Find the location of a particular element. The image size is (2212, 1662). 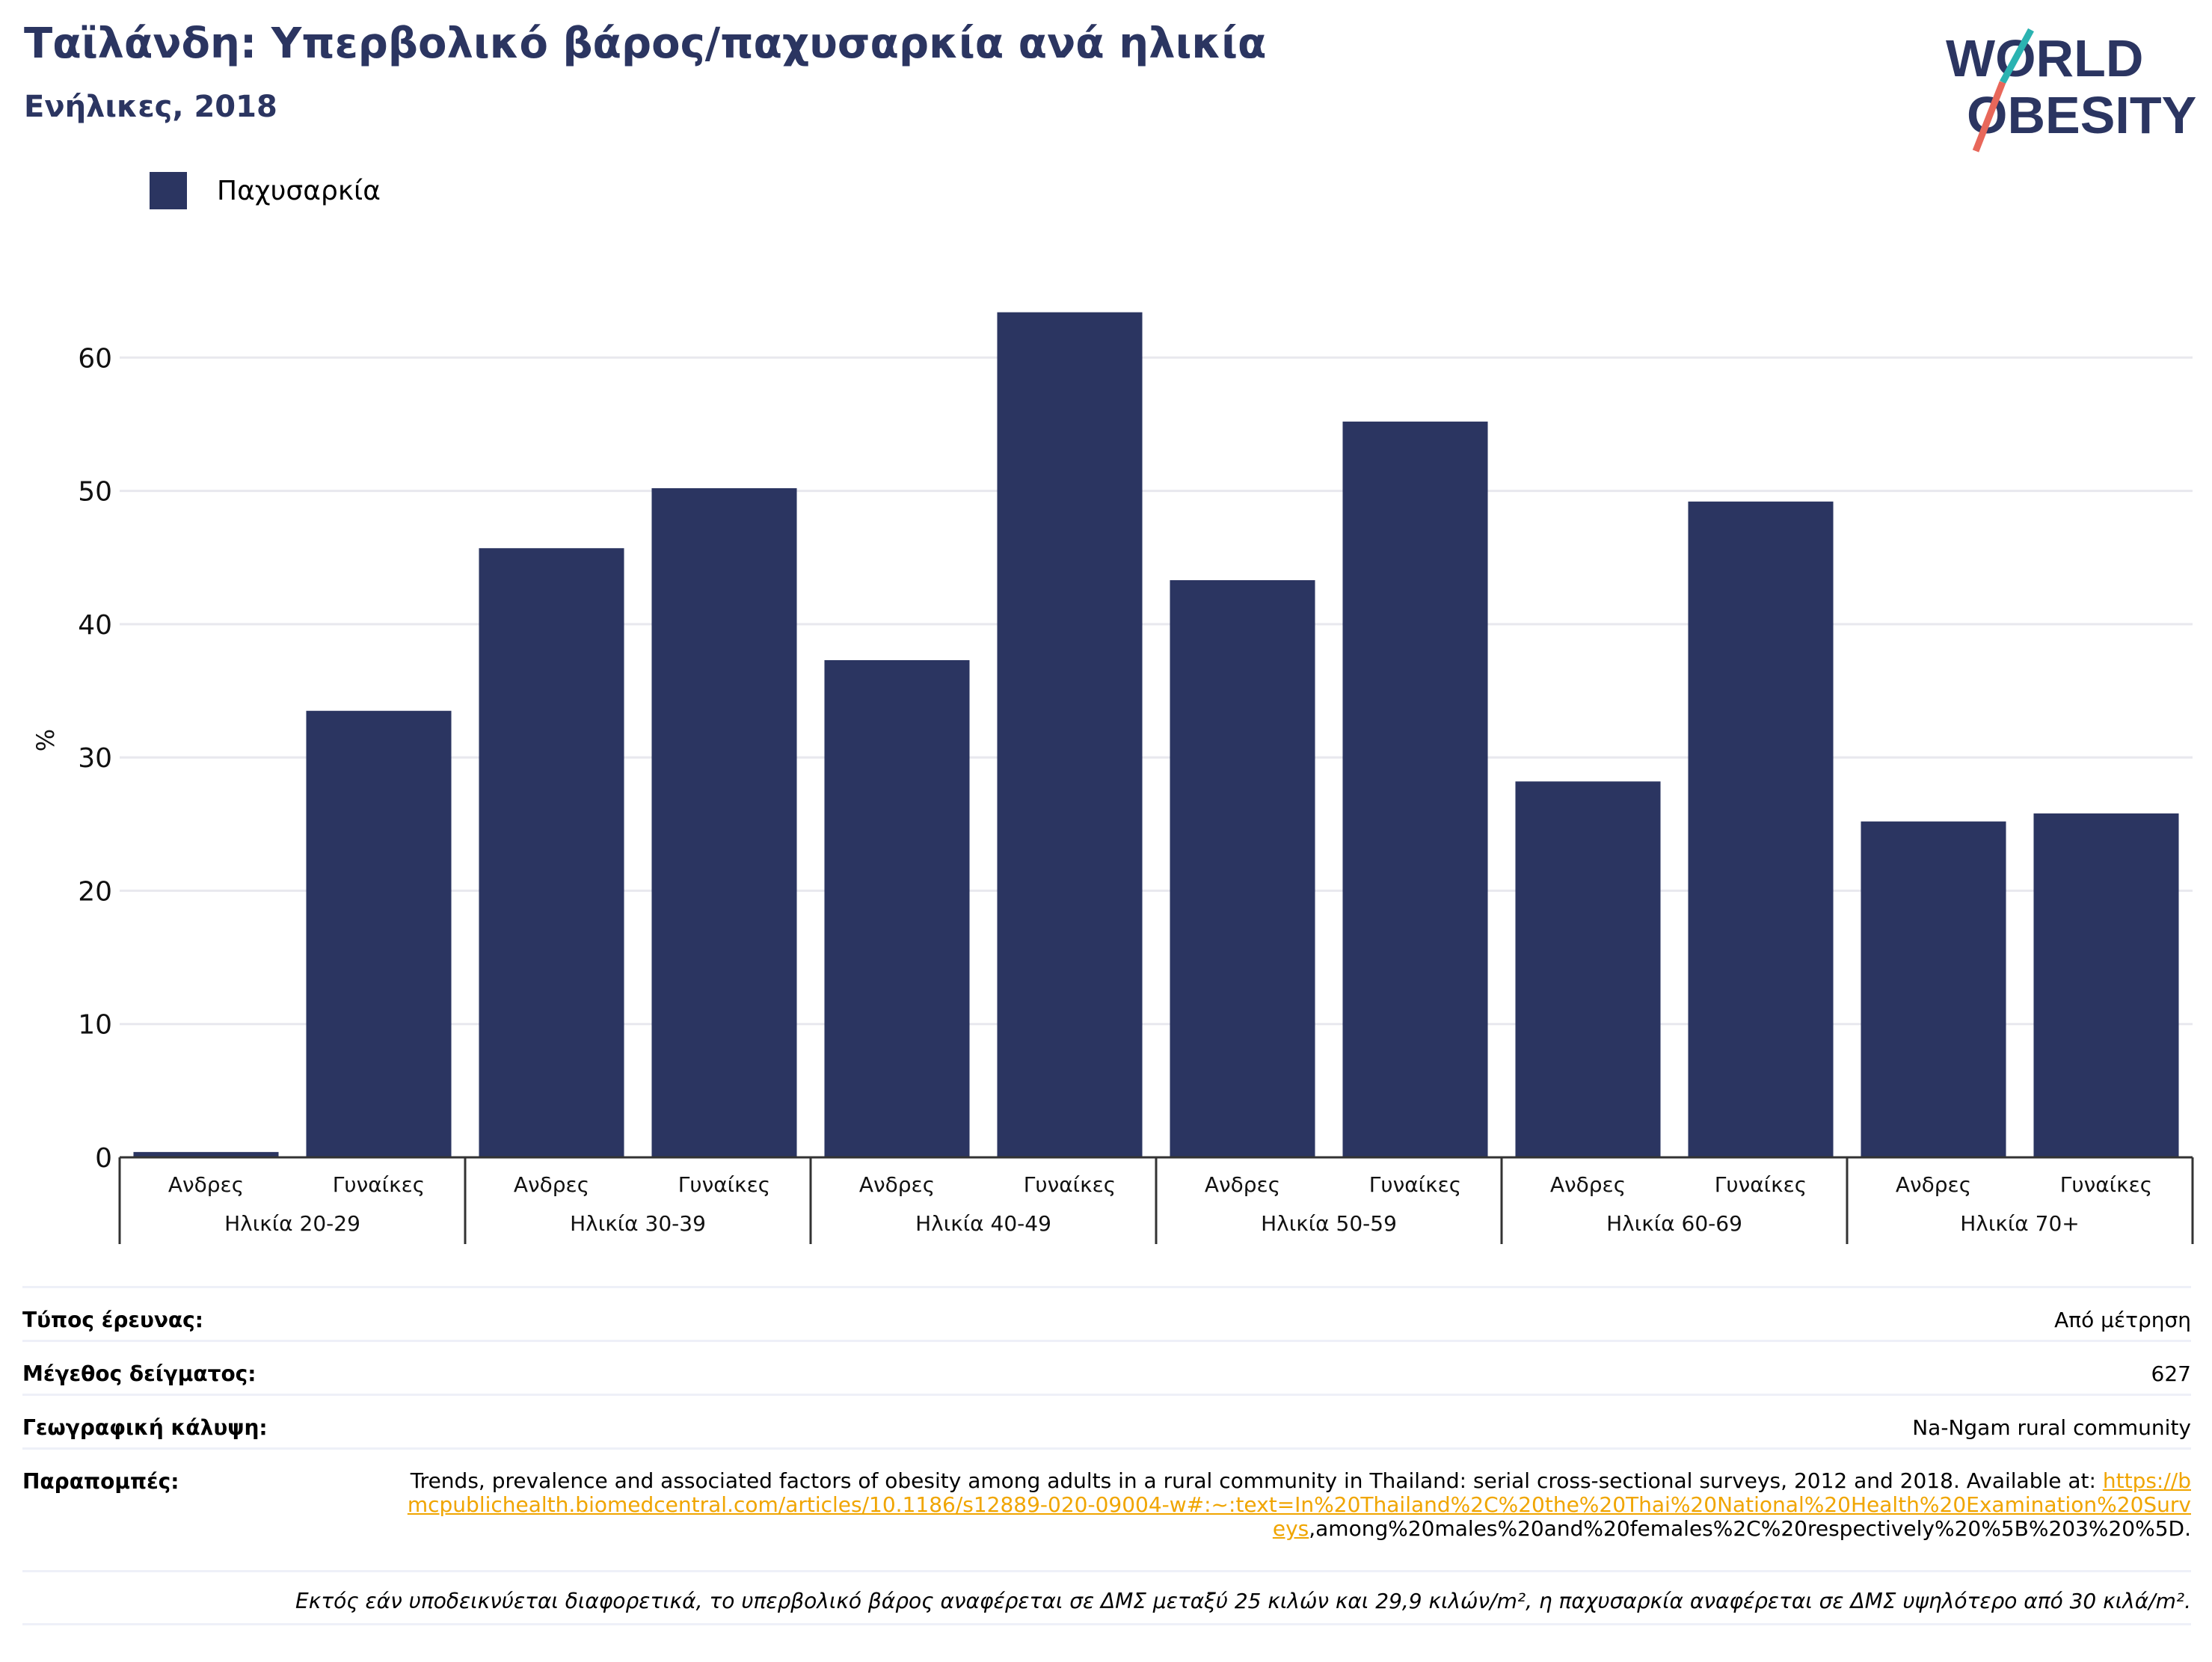

x-group-label: Ηλικία 60-69 is located at coordinates (1674, 1223).